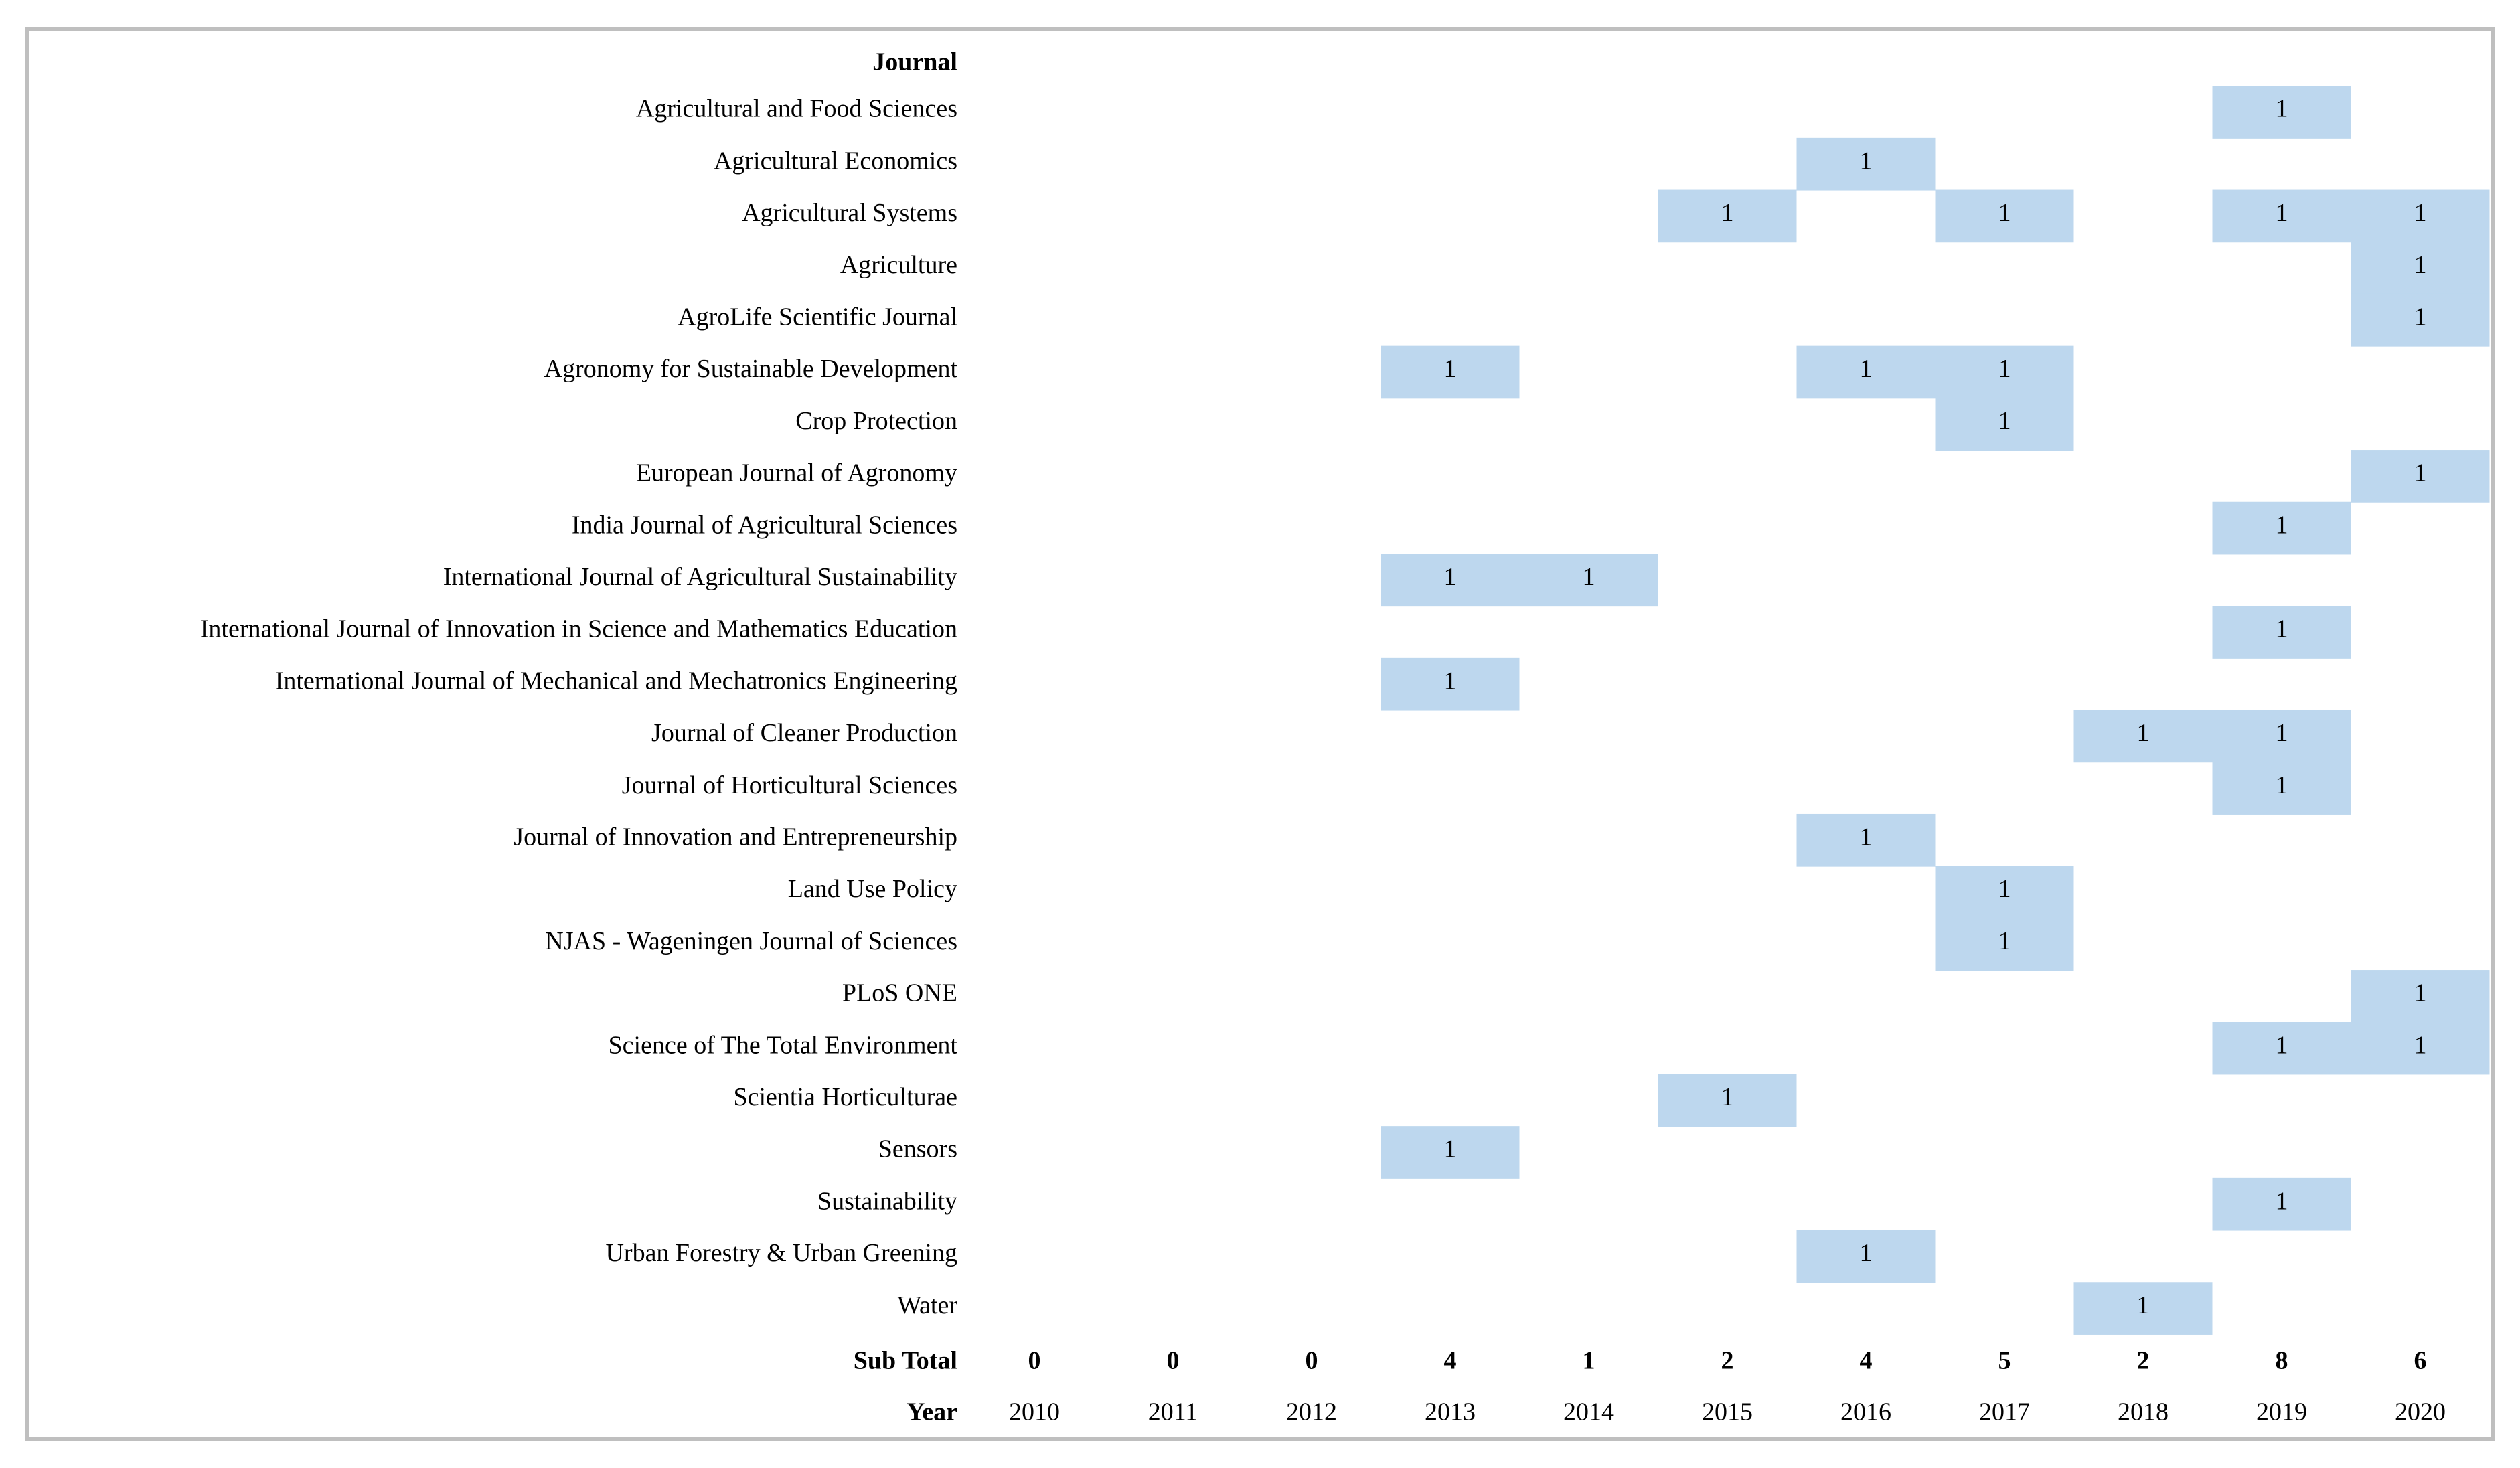 This screenshot has width=2520, height=1468. Describe the element at coordinates (796, 109) in the screenshot. I see `journal-name: Agricultural and Food Sciences` at that location.